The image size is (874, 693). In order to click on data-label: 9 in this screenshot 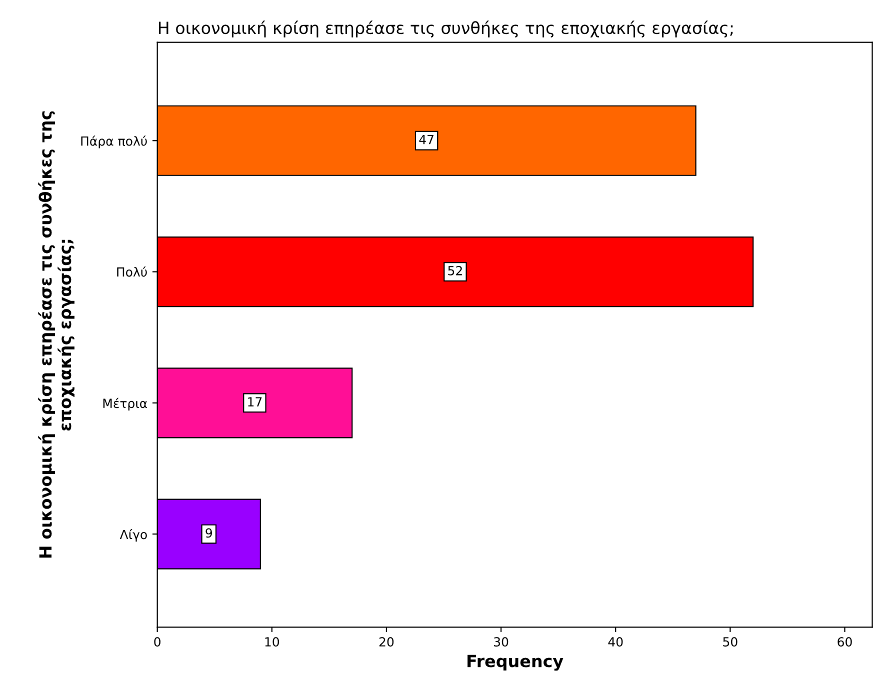, I will do `click(209, 533)`.